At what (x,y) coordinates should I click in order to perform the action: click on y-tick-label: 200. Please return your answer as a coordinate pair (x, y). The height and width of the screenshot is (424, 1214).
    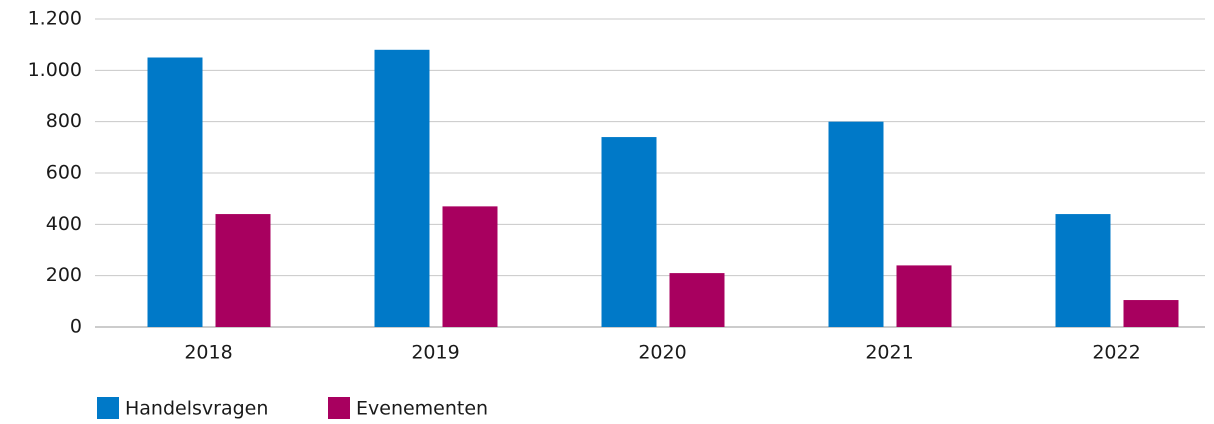
    Looking at the image, I should click on (64, 275).